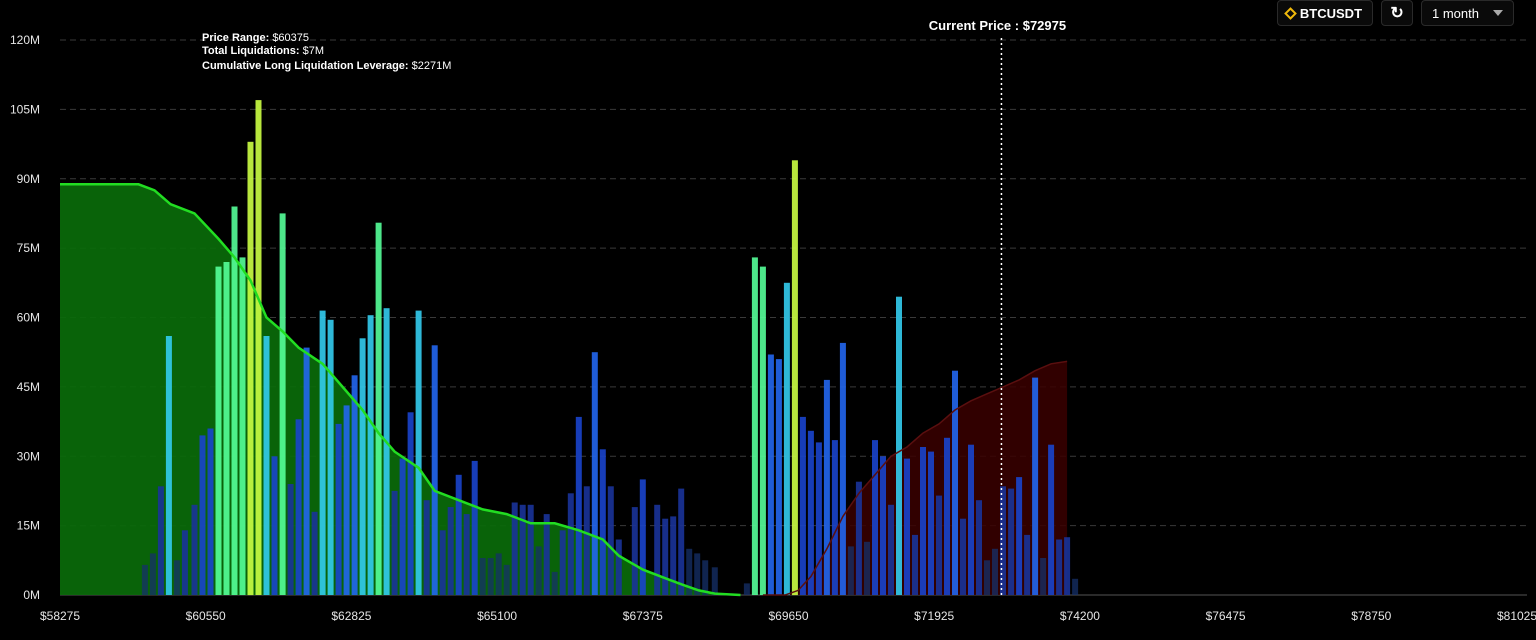 This screenshot has width=1536, height=640. I want to click on refresh-button: ↻, so click(1397, 13).